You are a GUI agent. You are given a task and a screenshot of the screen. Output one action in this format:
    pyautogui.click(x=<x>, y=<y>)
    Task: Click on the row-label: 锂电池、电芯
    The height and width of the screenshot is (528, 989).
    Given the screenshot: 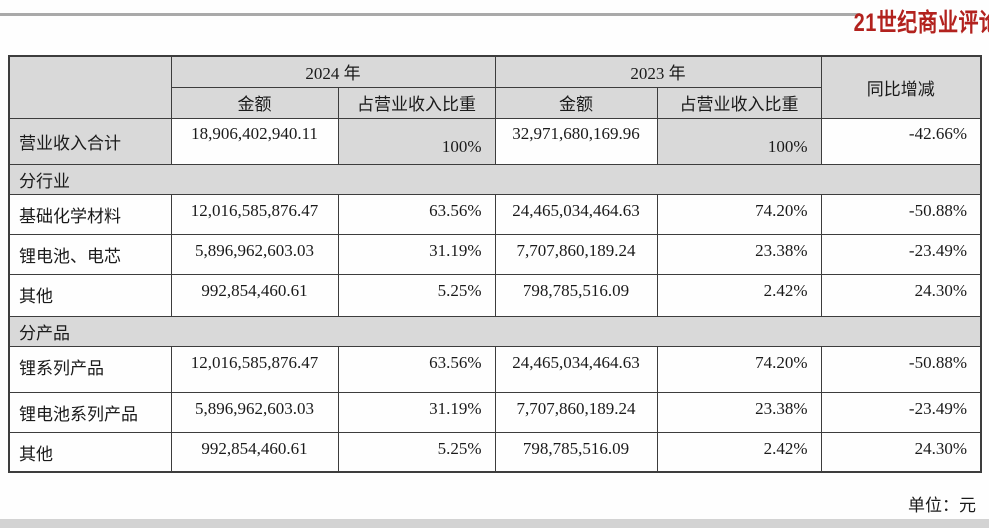 What is the action you would take?
    pyautogui.click(x=90, y=254)
    